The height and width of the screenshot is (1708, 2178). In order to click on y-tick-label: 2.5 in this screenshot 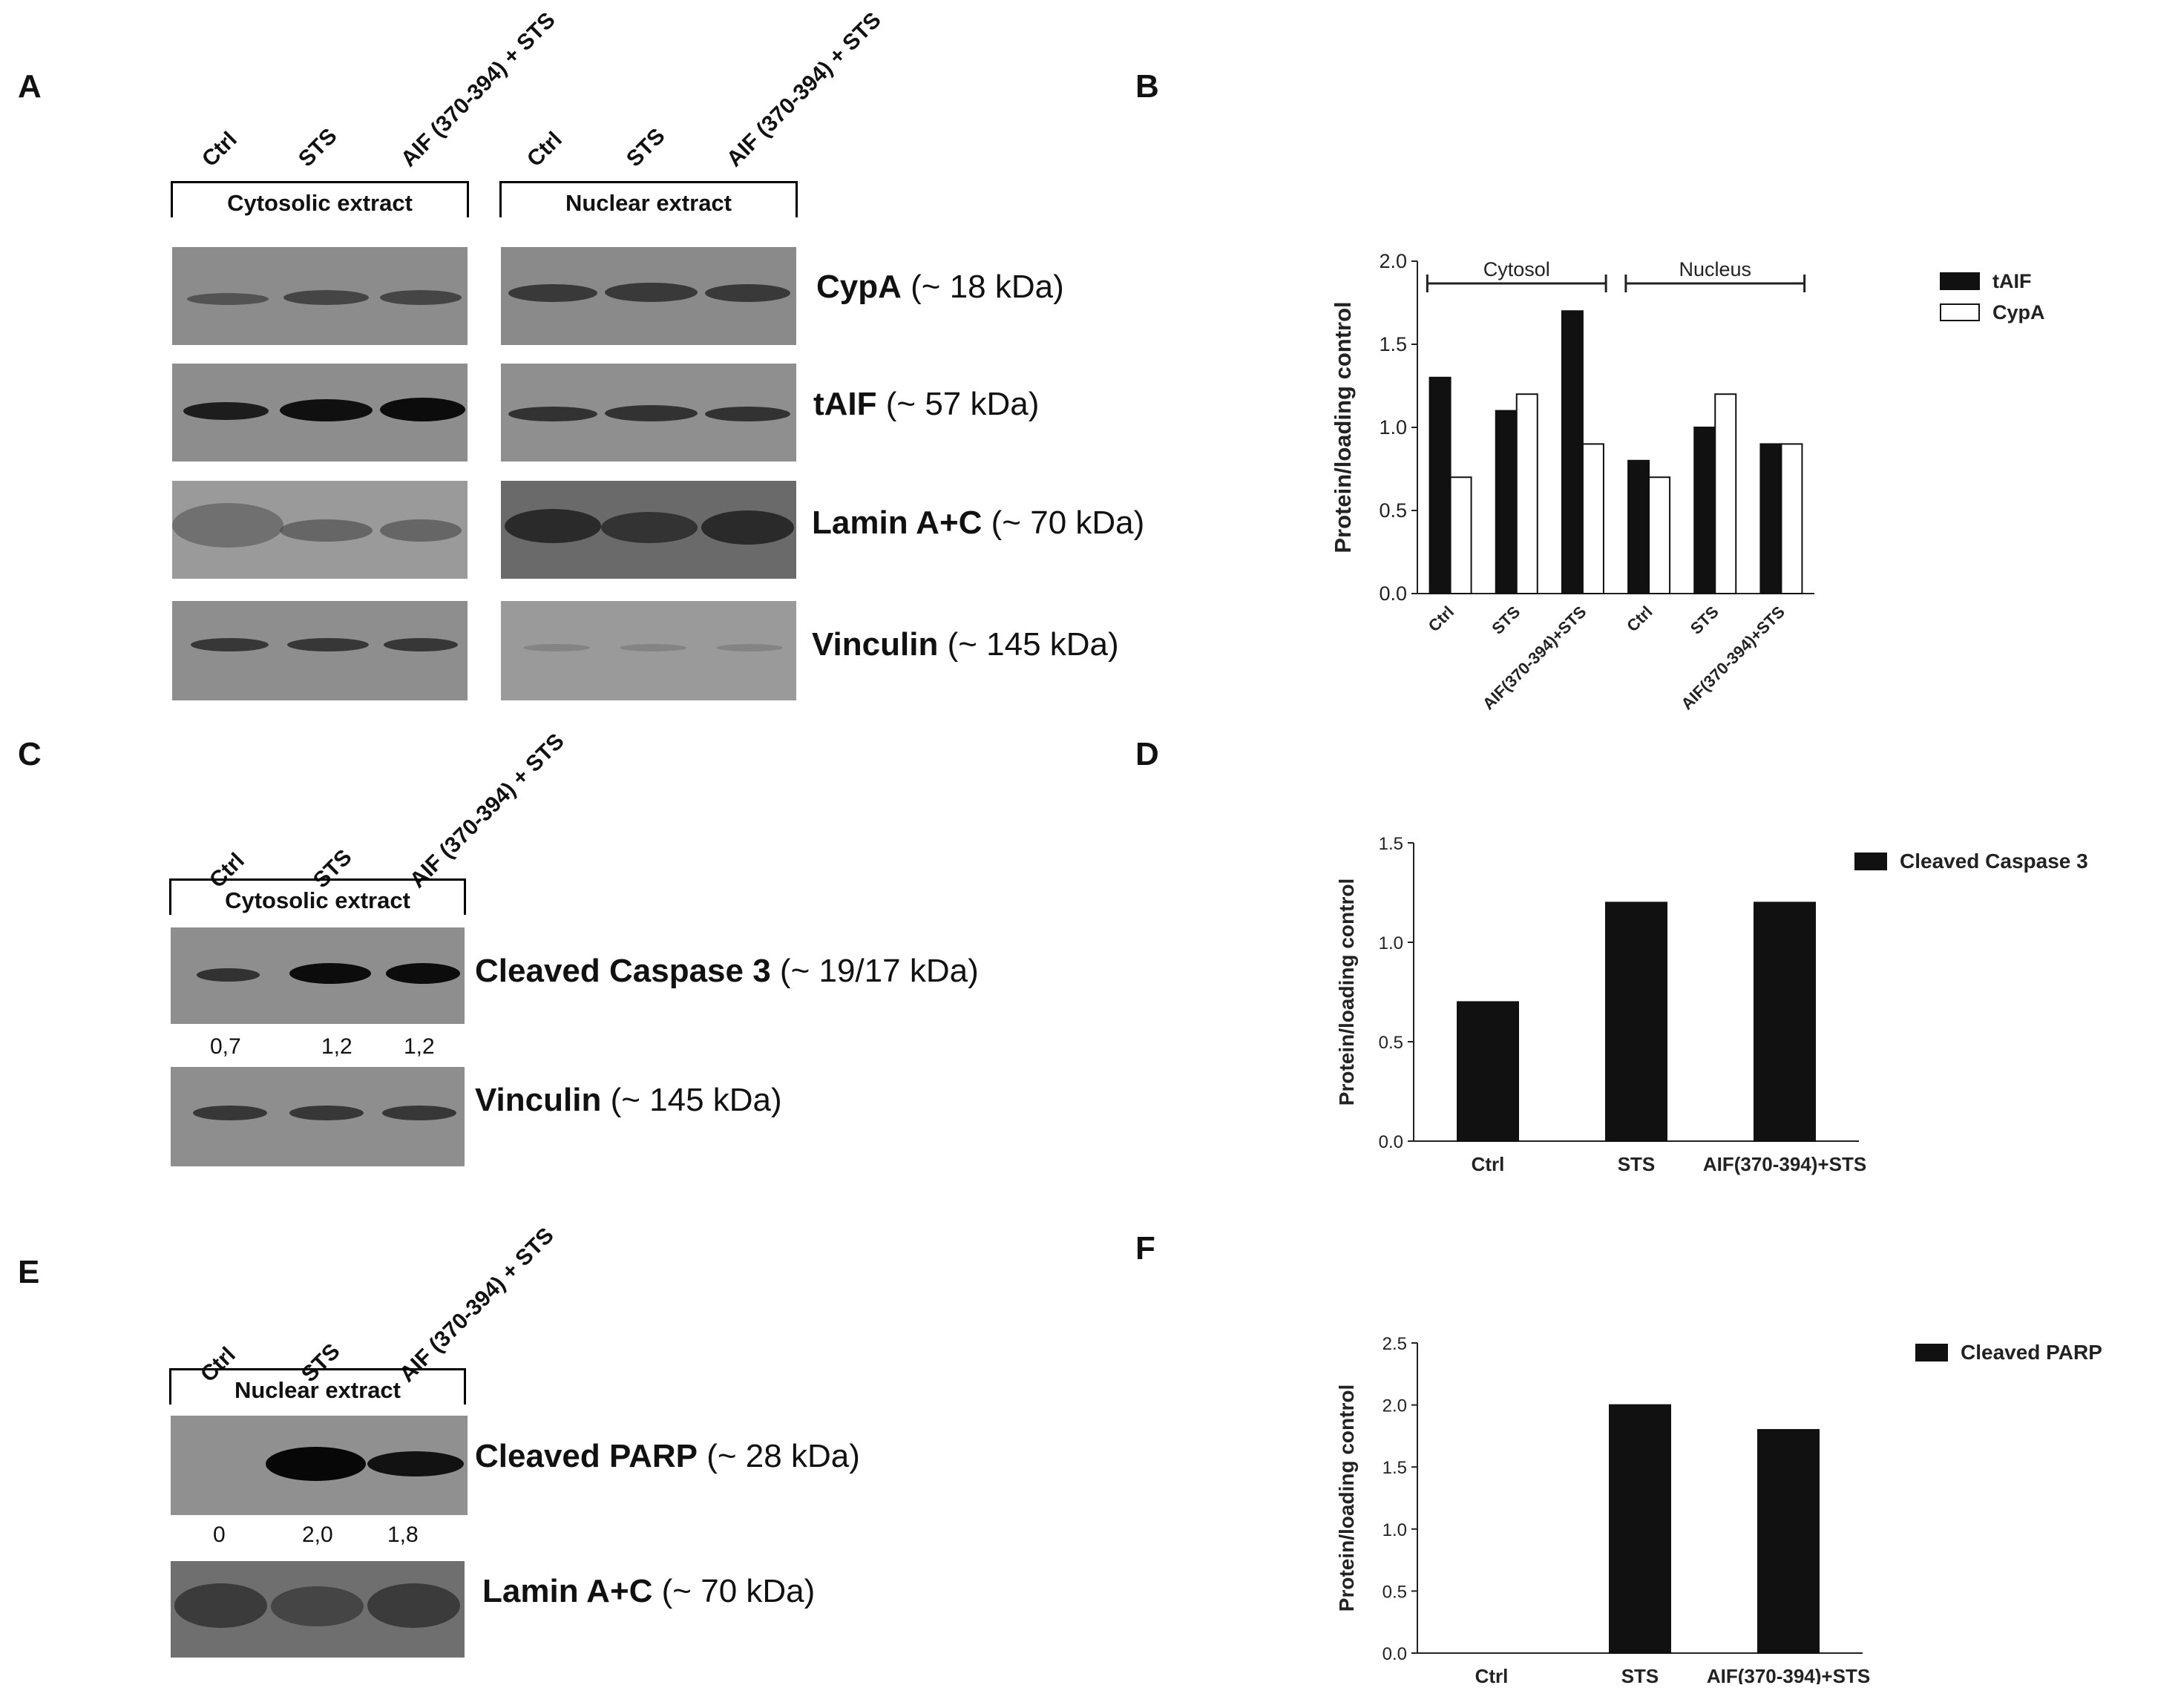, I will do `click(1395, 1344)`.